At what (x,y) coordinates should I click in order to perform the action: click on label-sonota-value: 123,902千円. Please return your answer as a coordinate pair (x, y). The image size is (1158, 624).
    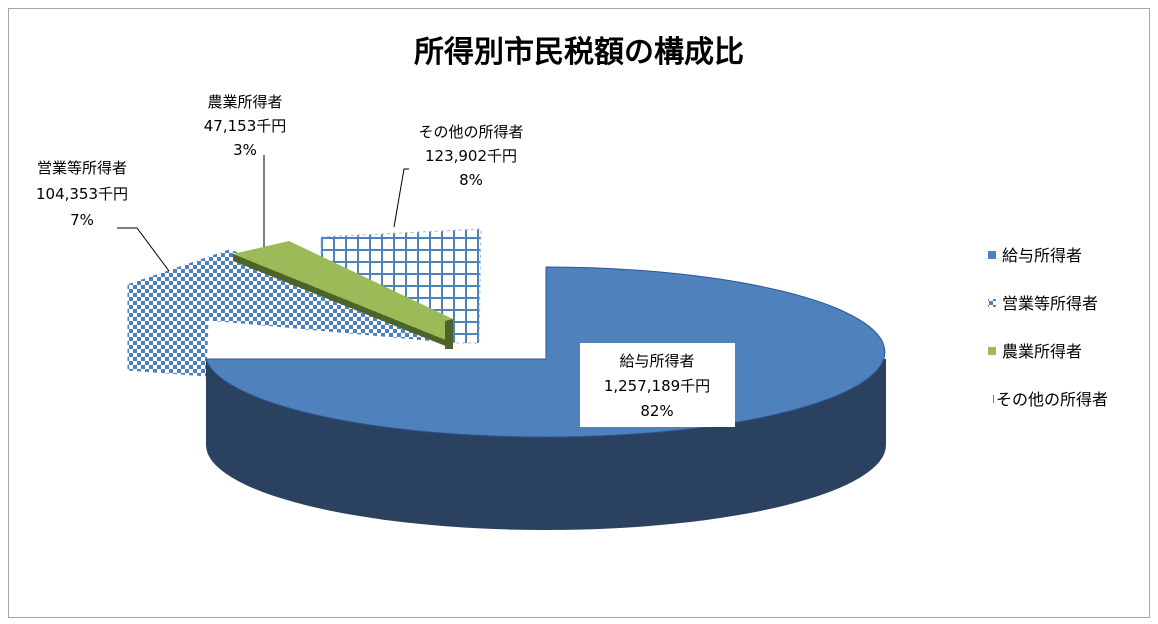
    Looking at the image, I should click on (471, 156).